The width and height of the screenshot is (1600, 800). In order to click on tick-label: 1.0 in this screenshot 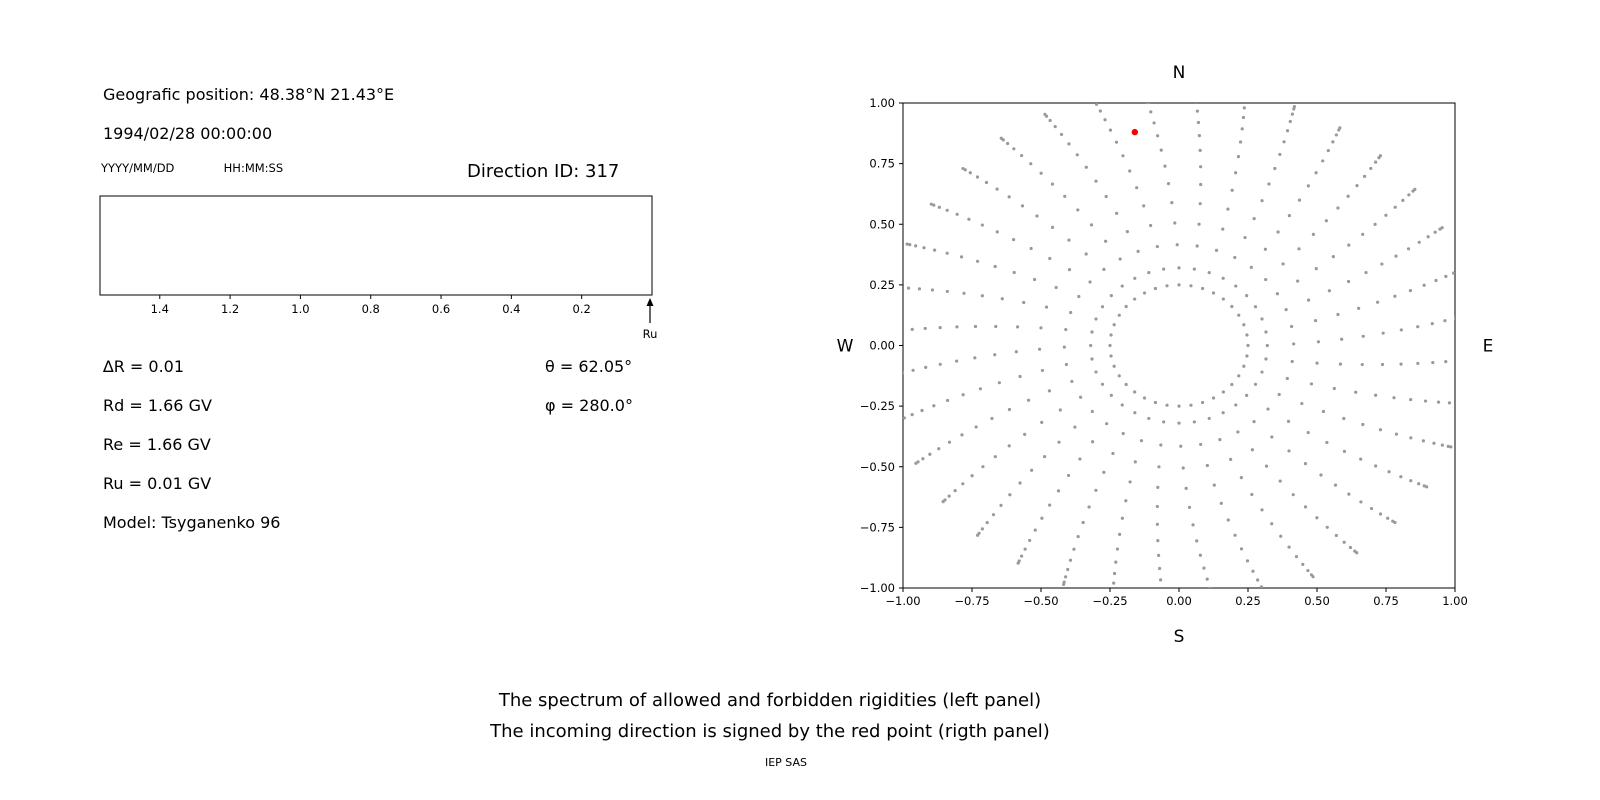, I will do `click(300, 309)`.